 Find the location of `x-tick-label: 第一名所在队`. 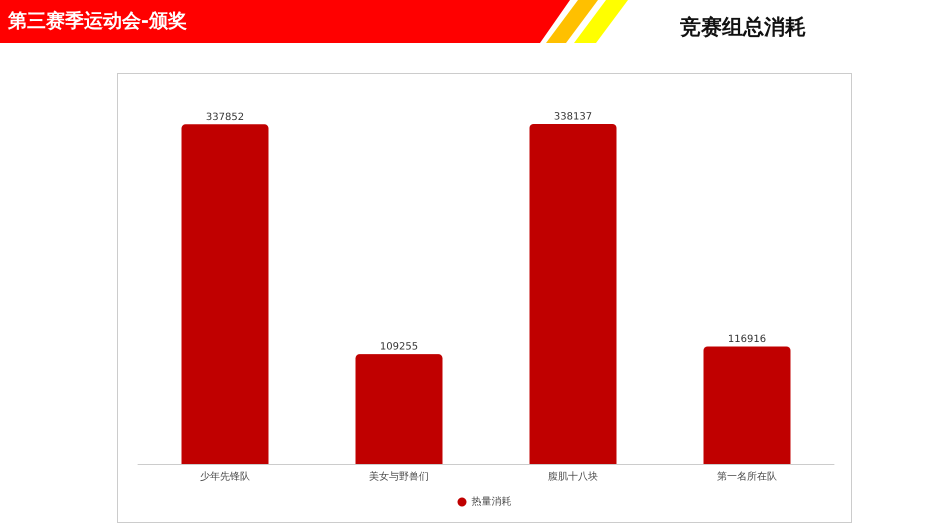

x-tick-label: 第一名所在队 is located at coordinates (747, 476).